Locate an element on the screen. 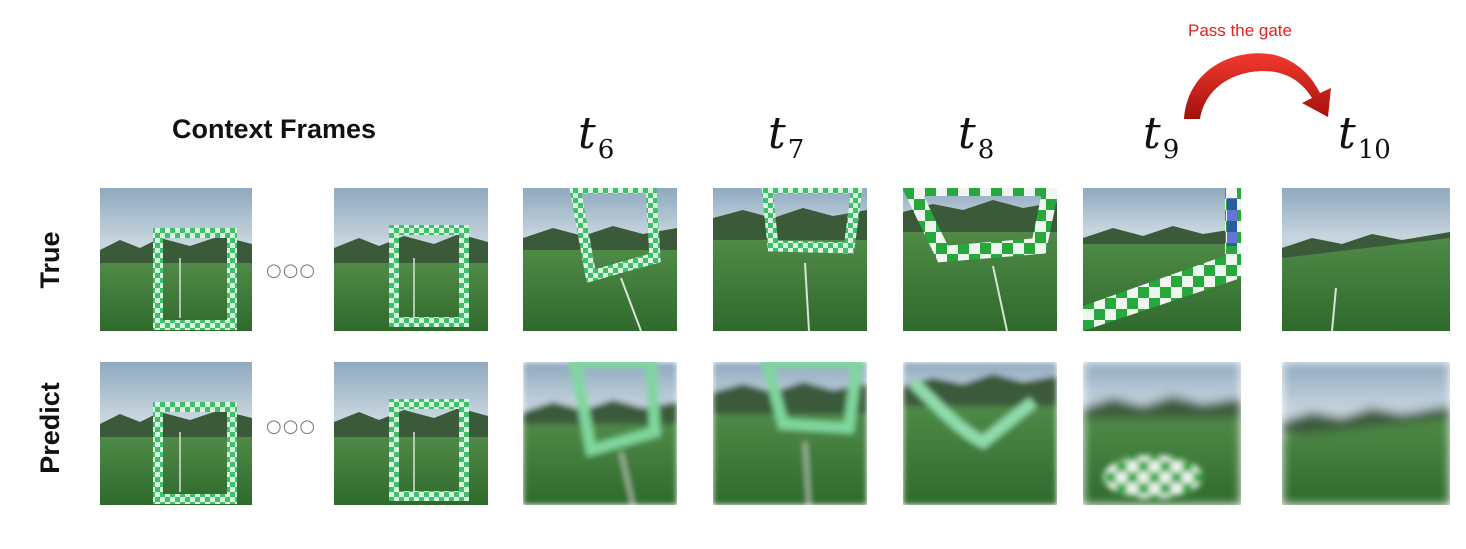 The width and height of the screenshot is (1466, 549). frame-predict-t6 is located at coordinates (600, 433).